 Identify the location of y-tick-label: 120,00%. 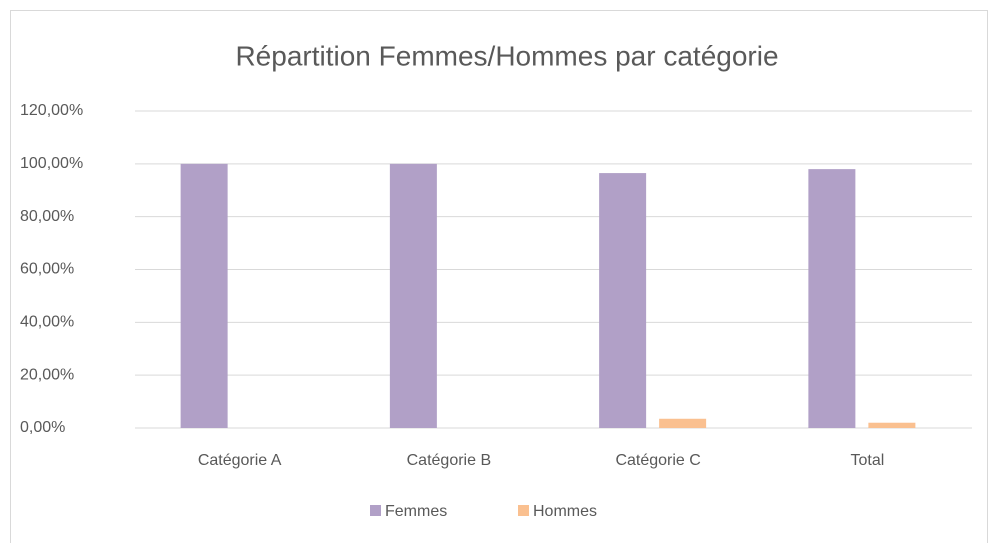
(51, 110).